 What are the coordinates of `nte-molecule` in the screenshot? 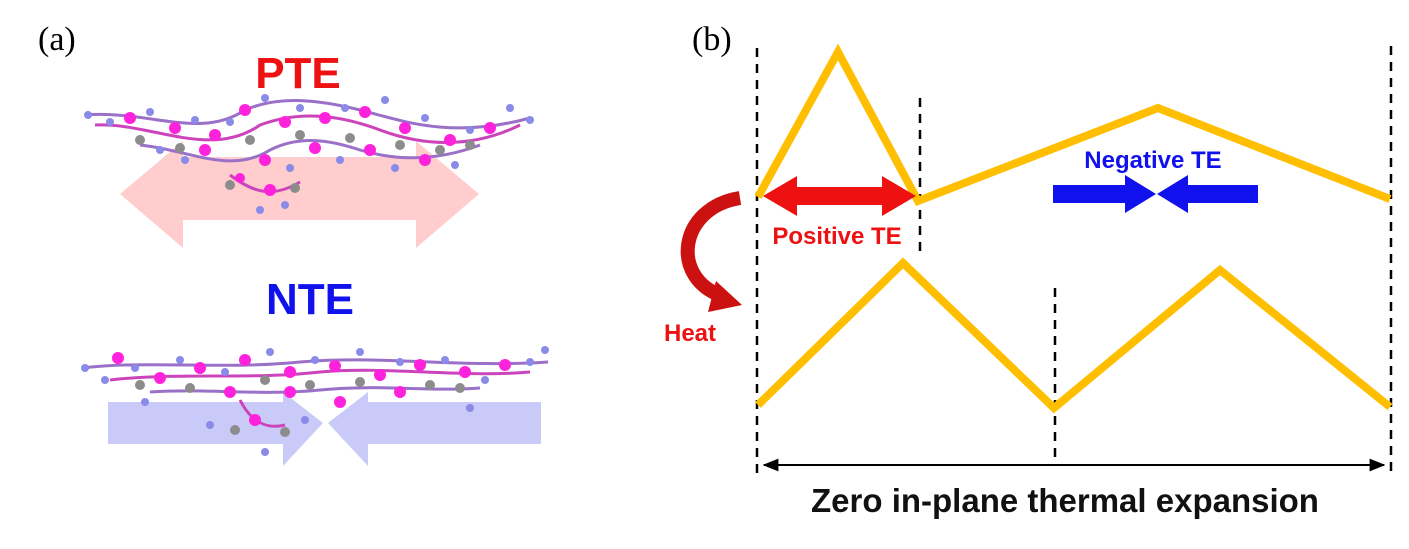 It's located at (315, 401).